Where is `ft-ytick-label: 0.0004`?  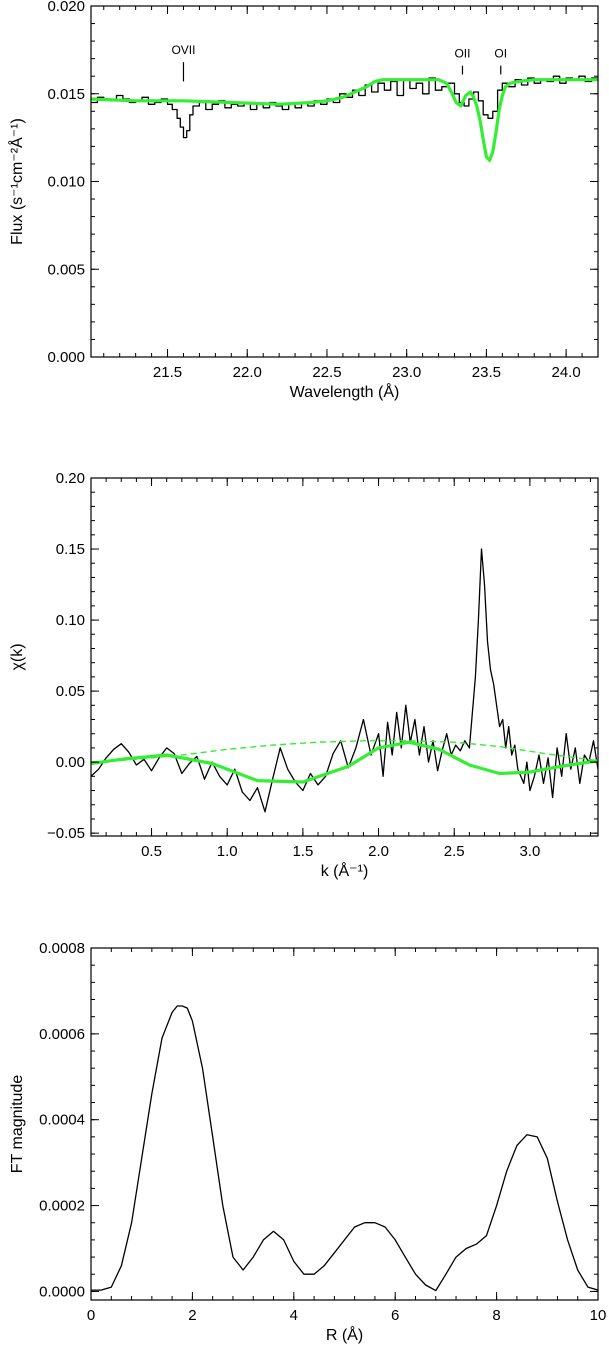 ft-ytick-label: 0.0004 is located at coordinates (62, 1120).